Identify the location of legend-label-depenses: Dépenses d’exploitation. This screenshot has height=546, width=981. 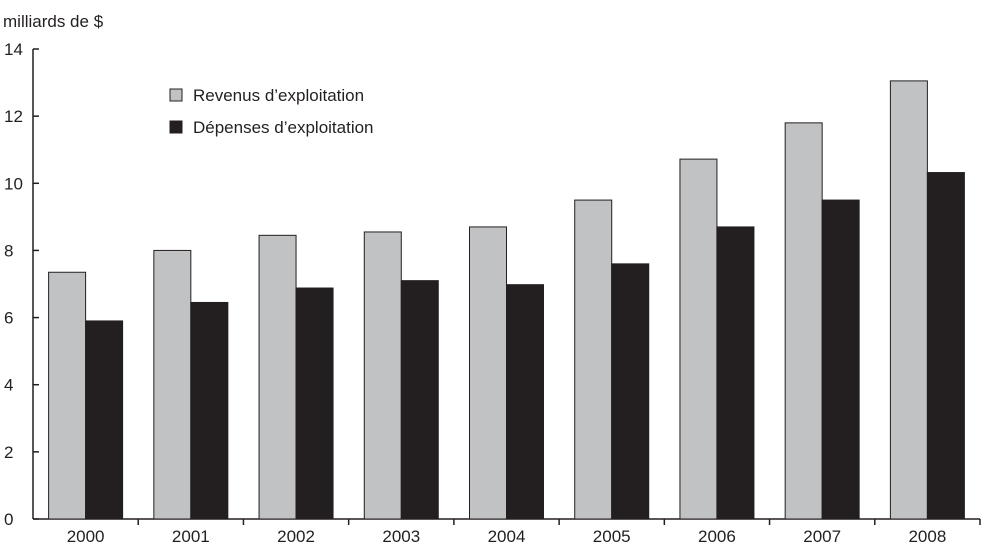
(283, 127).